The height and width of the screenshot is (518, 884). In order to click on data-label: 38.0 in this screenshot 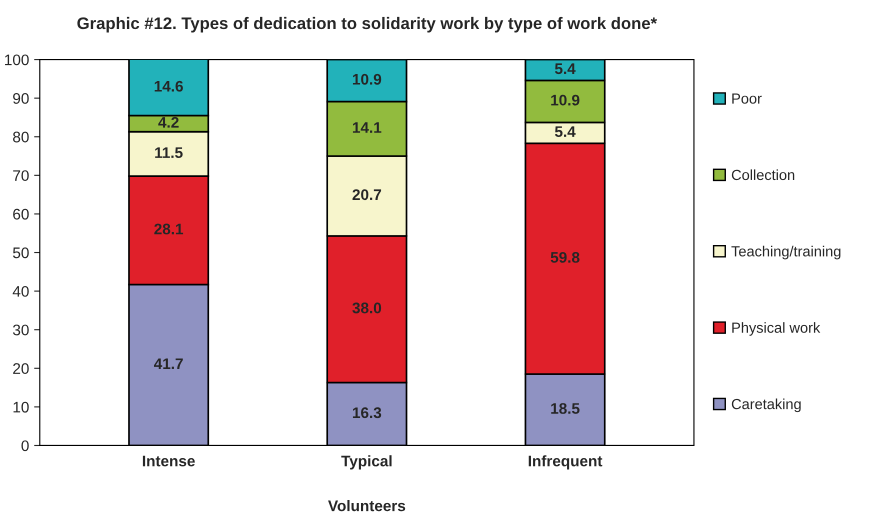, I will do `click(367, 308)`.